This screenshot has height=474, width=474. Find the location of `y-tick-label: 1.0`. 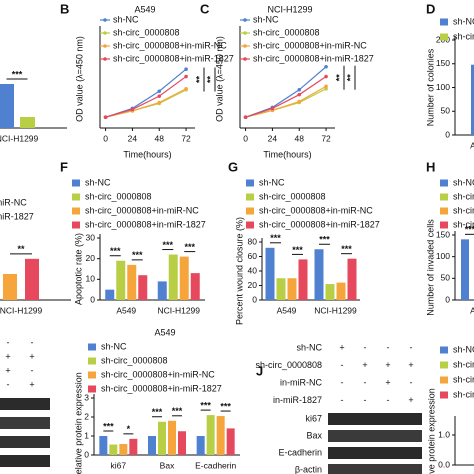

y-tick-label: 1.0 is located at coordinates (444, 434).